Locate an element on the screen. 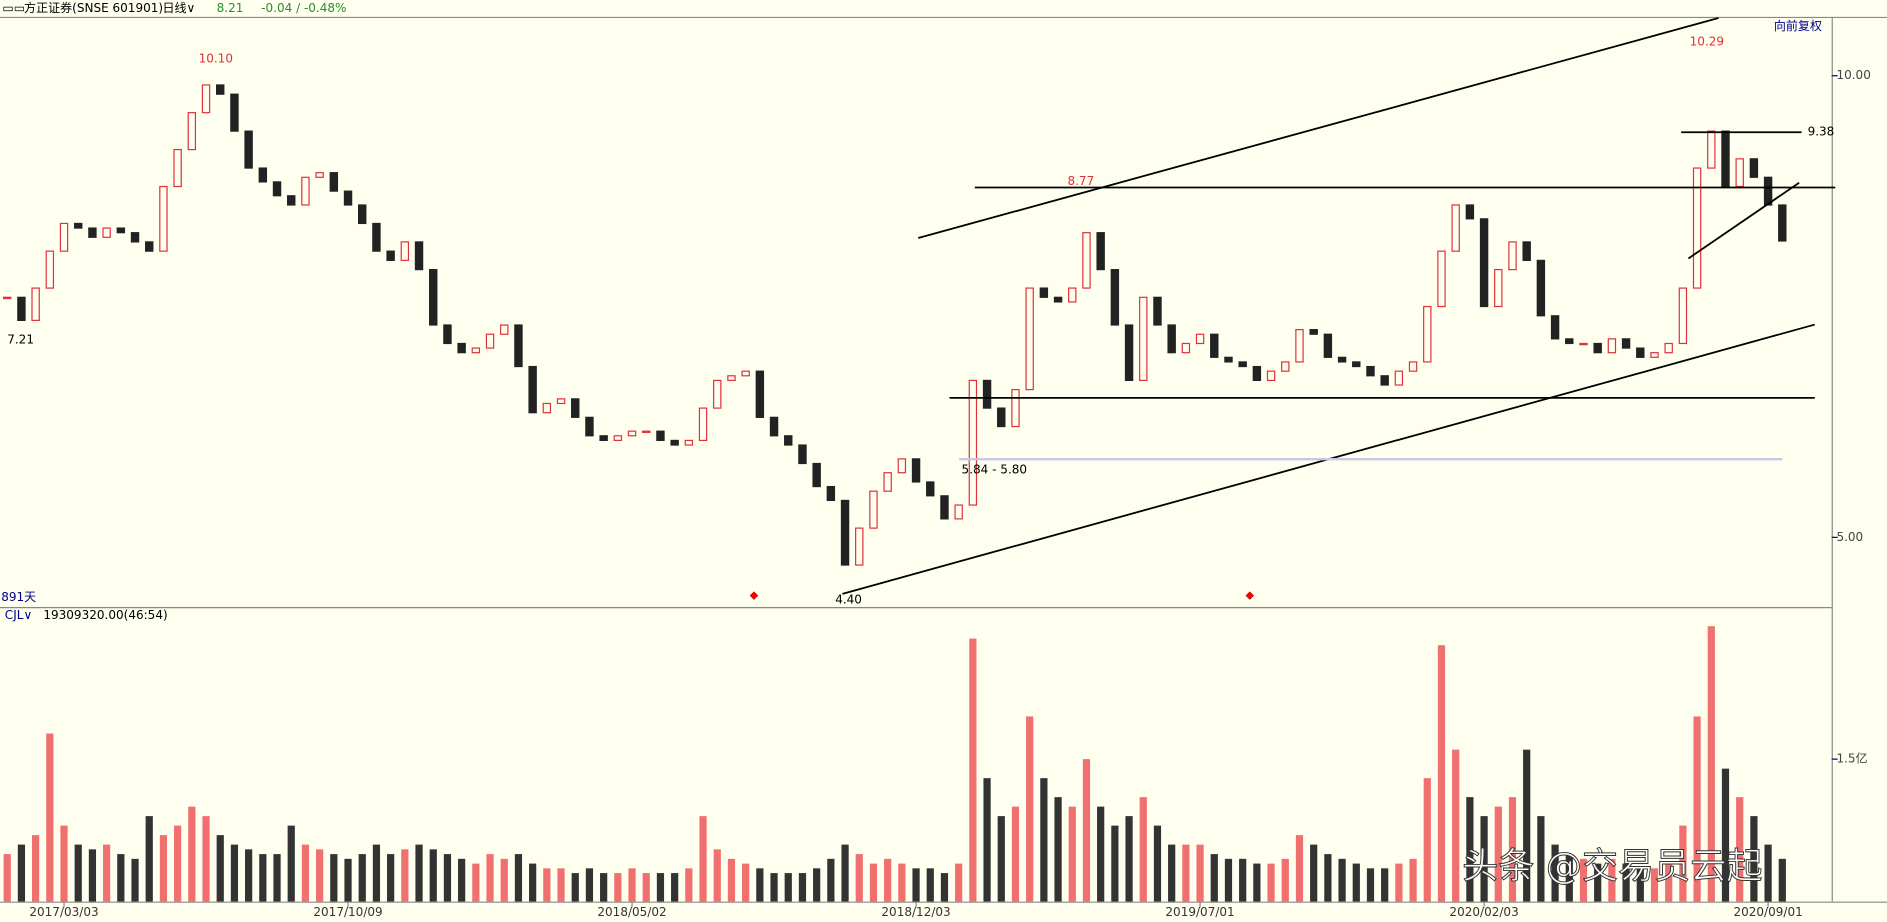 Image resolution: width=1887 pixels, height=922 pixels. y-tick-label: 10.00 is located at coordinates (1853, 75).